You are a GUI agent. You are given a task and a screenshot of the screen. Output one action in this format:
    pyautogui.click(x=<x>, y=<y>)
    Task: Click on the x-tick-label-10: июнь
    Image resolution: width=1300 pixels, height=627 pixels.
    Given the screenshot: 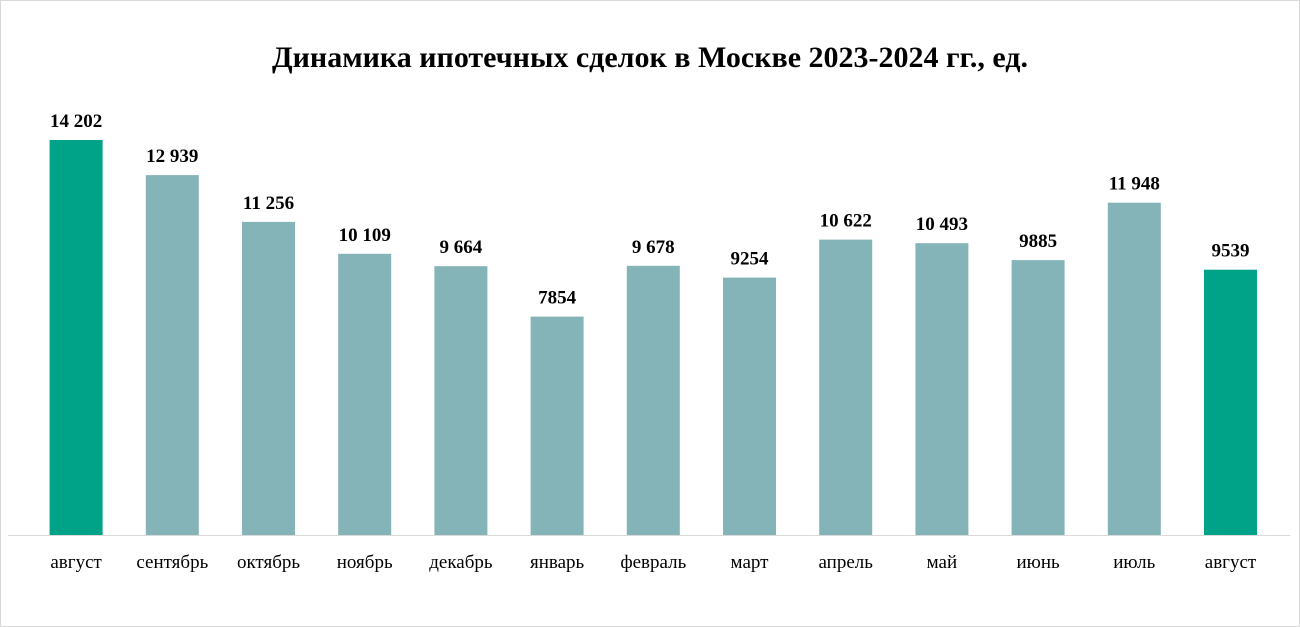 What is the action you would take?
    pyautogui.click(x=1038, y=562)
    